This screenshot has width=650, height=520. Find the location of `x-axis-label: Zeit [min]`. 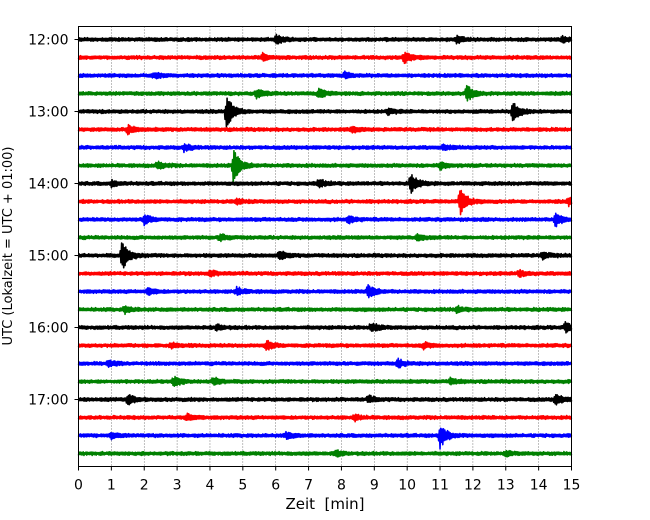

x-axis-label: Zeit [min] is located at coordinates (324, 504).